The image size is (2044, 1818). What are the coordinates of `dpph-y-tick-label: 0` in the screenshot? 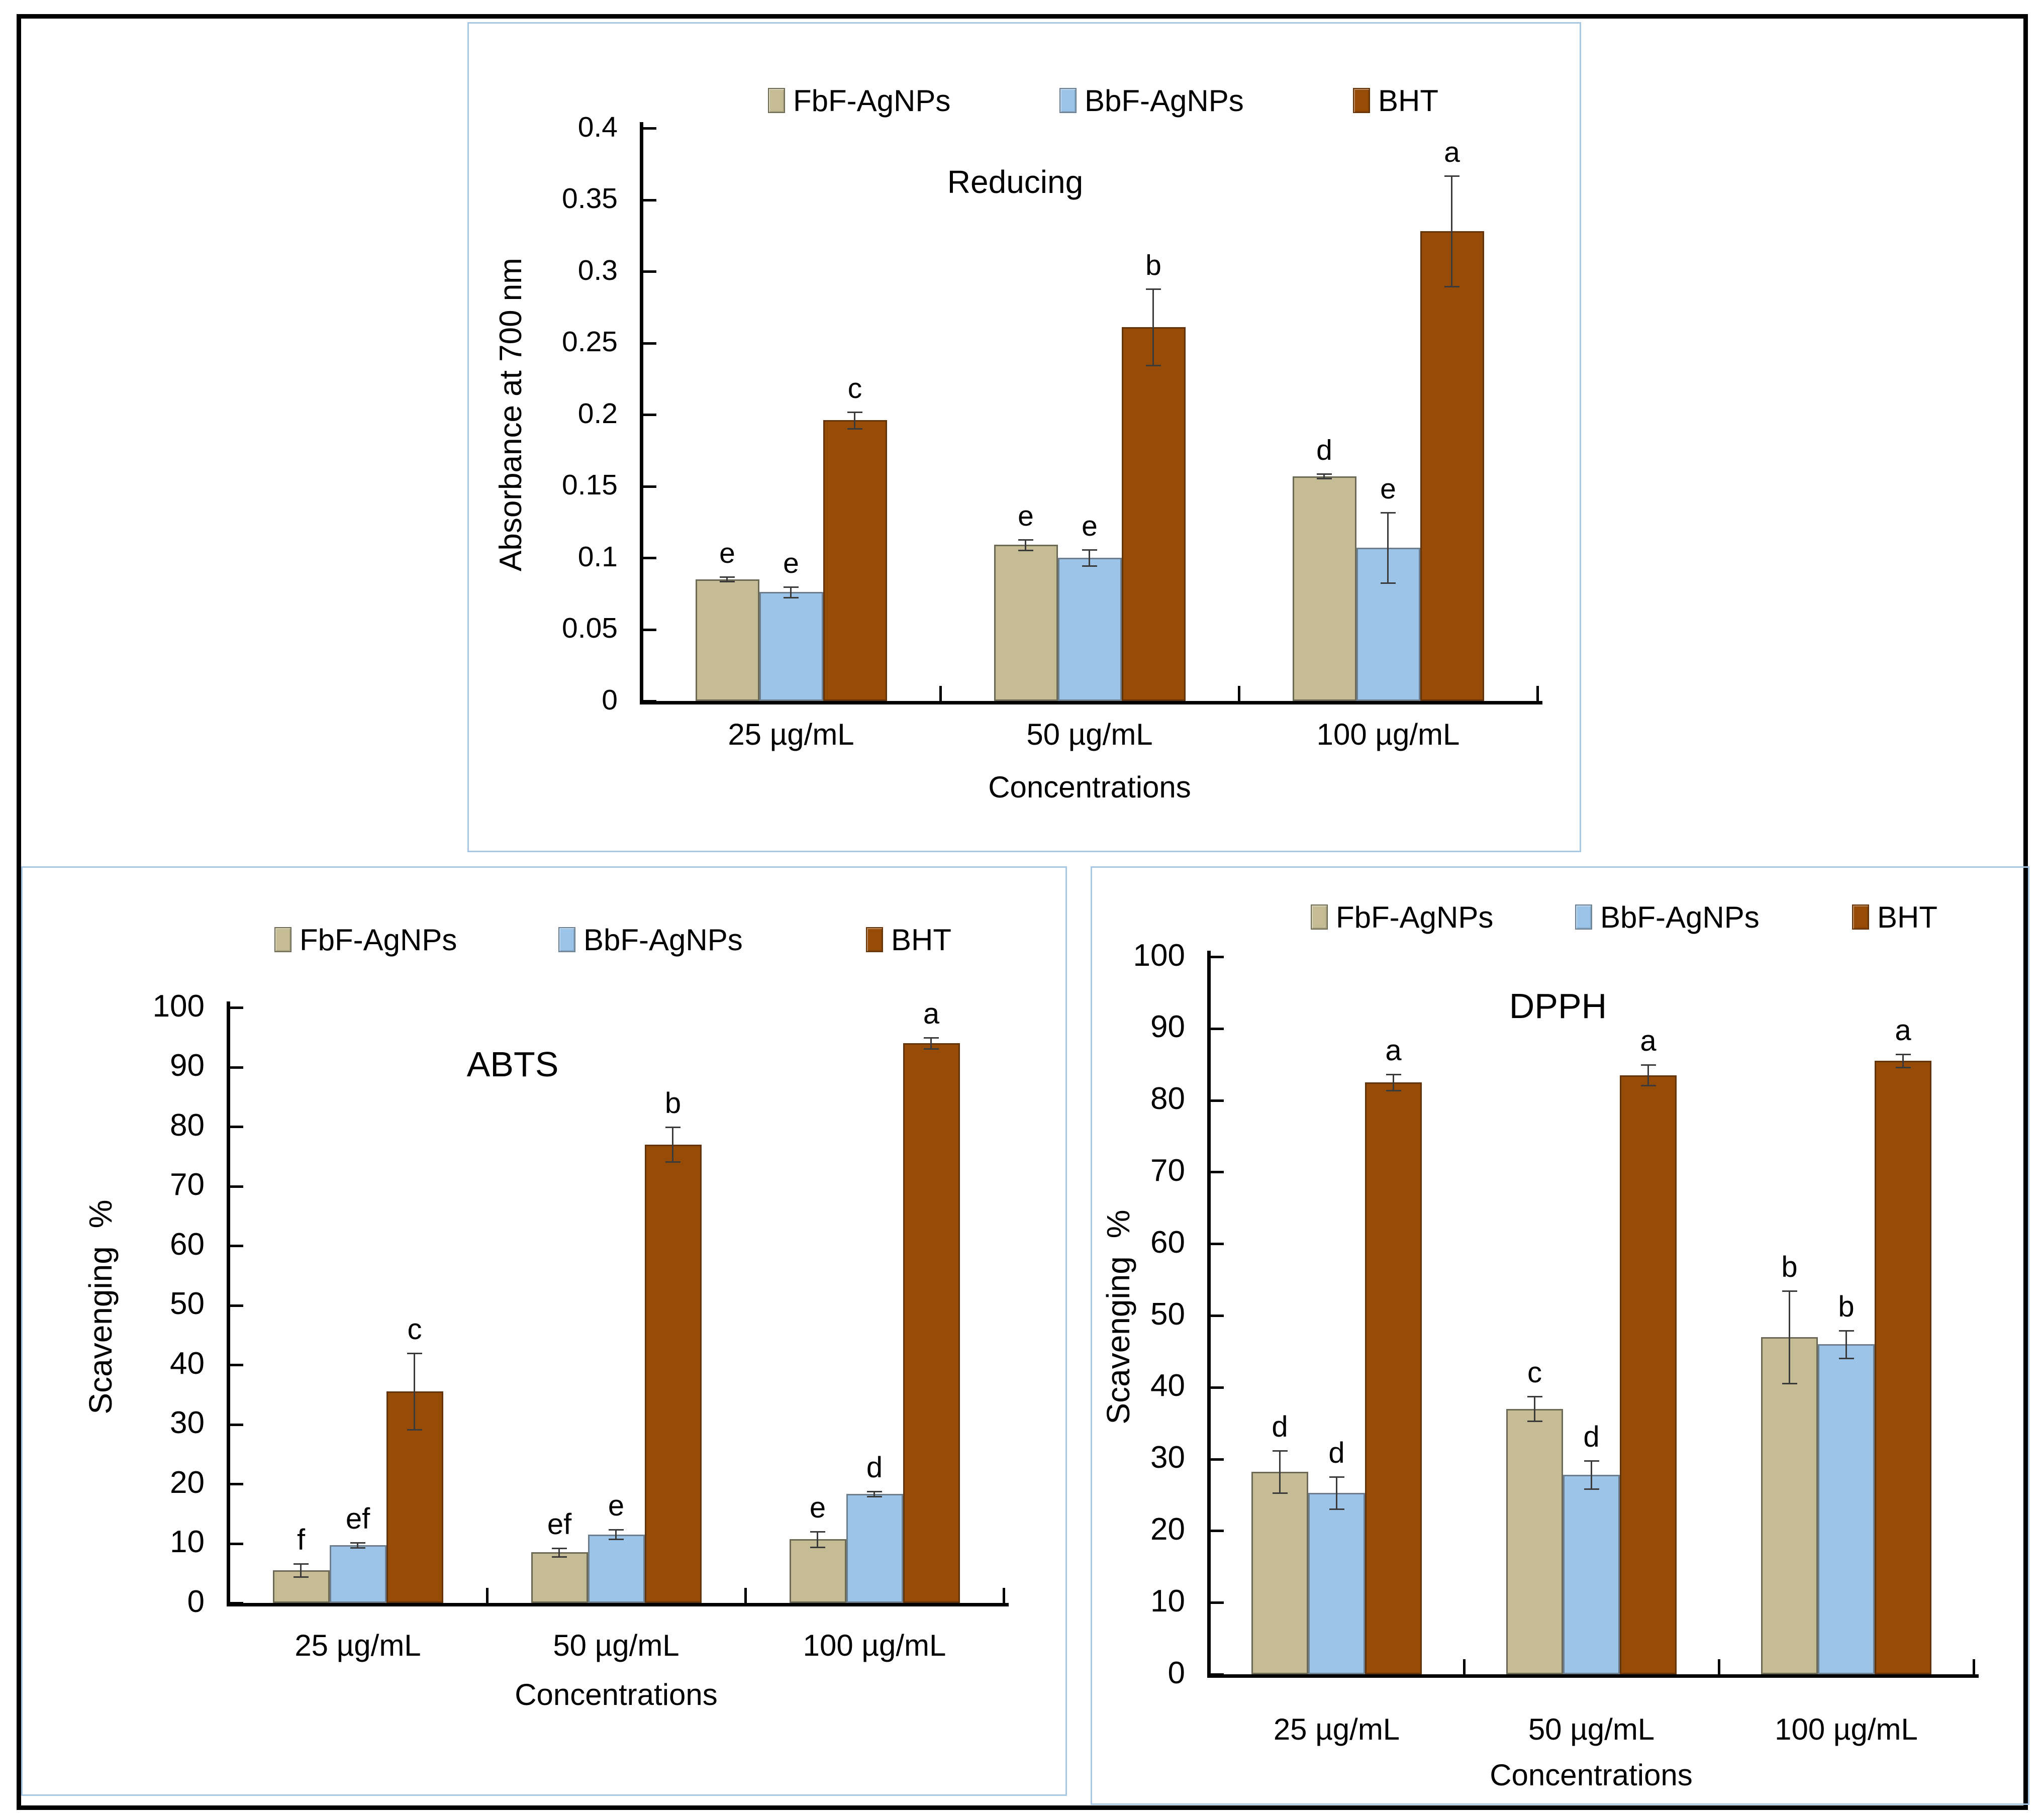 It's located at (1176, 1673).